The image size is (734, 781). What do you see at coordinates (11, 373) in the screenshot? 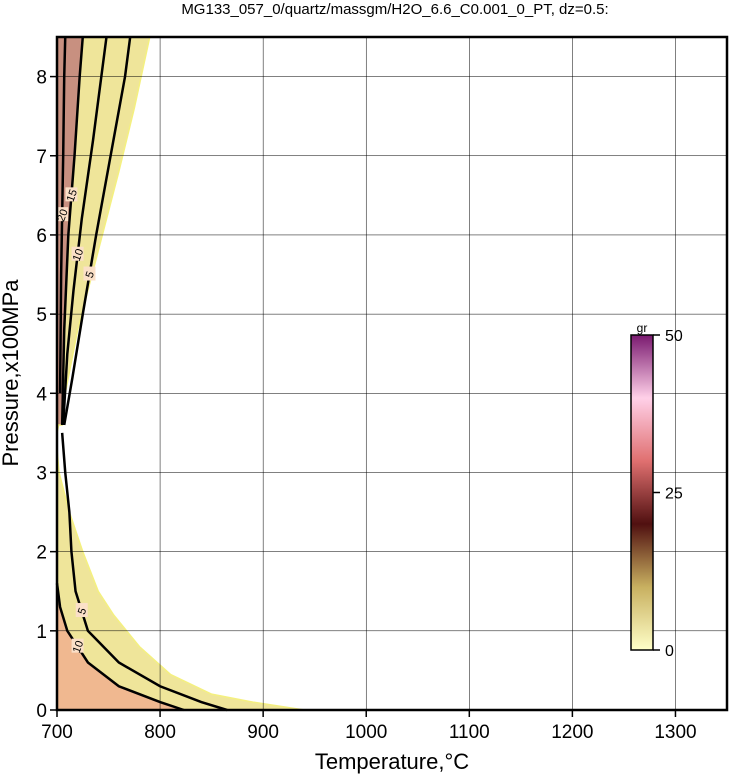
I see `y-axis-label: Pressure,x100MPa` at bounding box center [11, 373].